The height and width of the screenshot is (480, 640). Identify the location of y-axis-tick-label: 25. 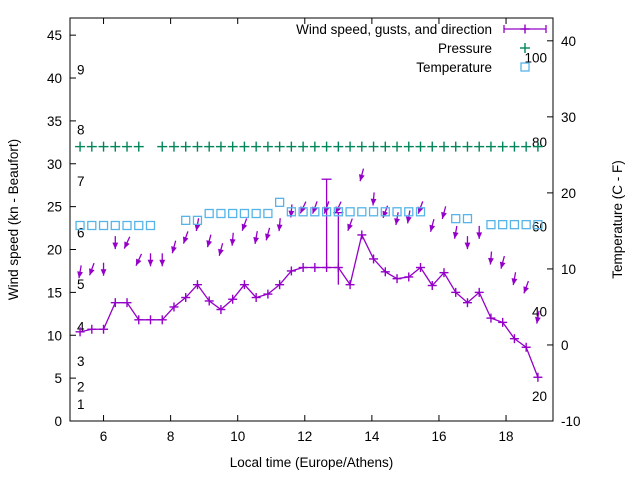
(54, 207).